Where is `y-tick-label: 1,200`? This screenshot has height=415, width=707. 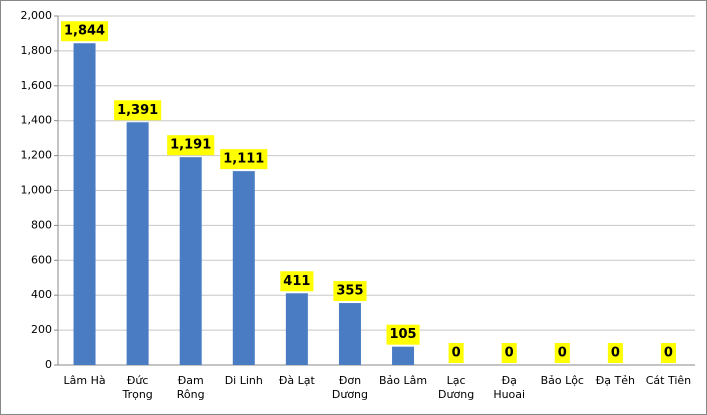 y-tick-label: 1,200 is located at coordinates (37, 155).